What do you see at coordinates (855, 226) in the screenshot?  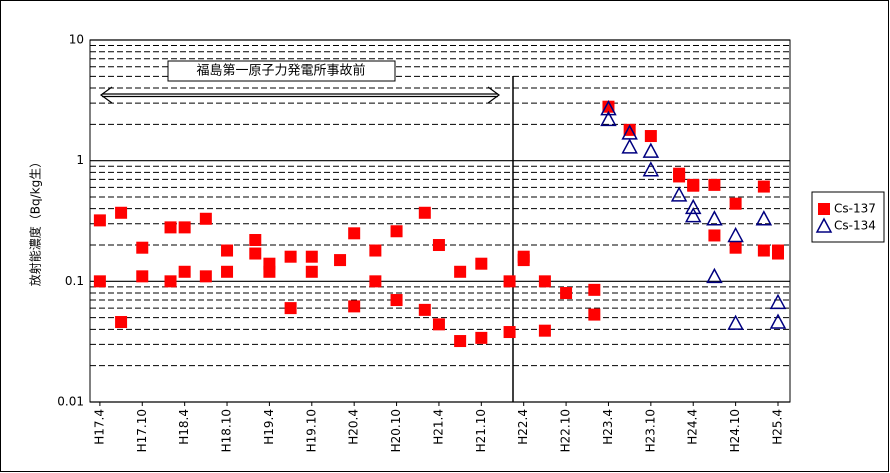 I see `legend-label: Cs-134` at bounding box center [855, 226].